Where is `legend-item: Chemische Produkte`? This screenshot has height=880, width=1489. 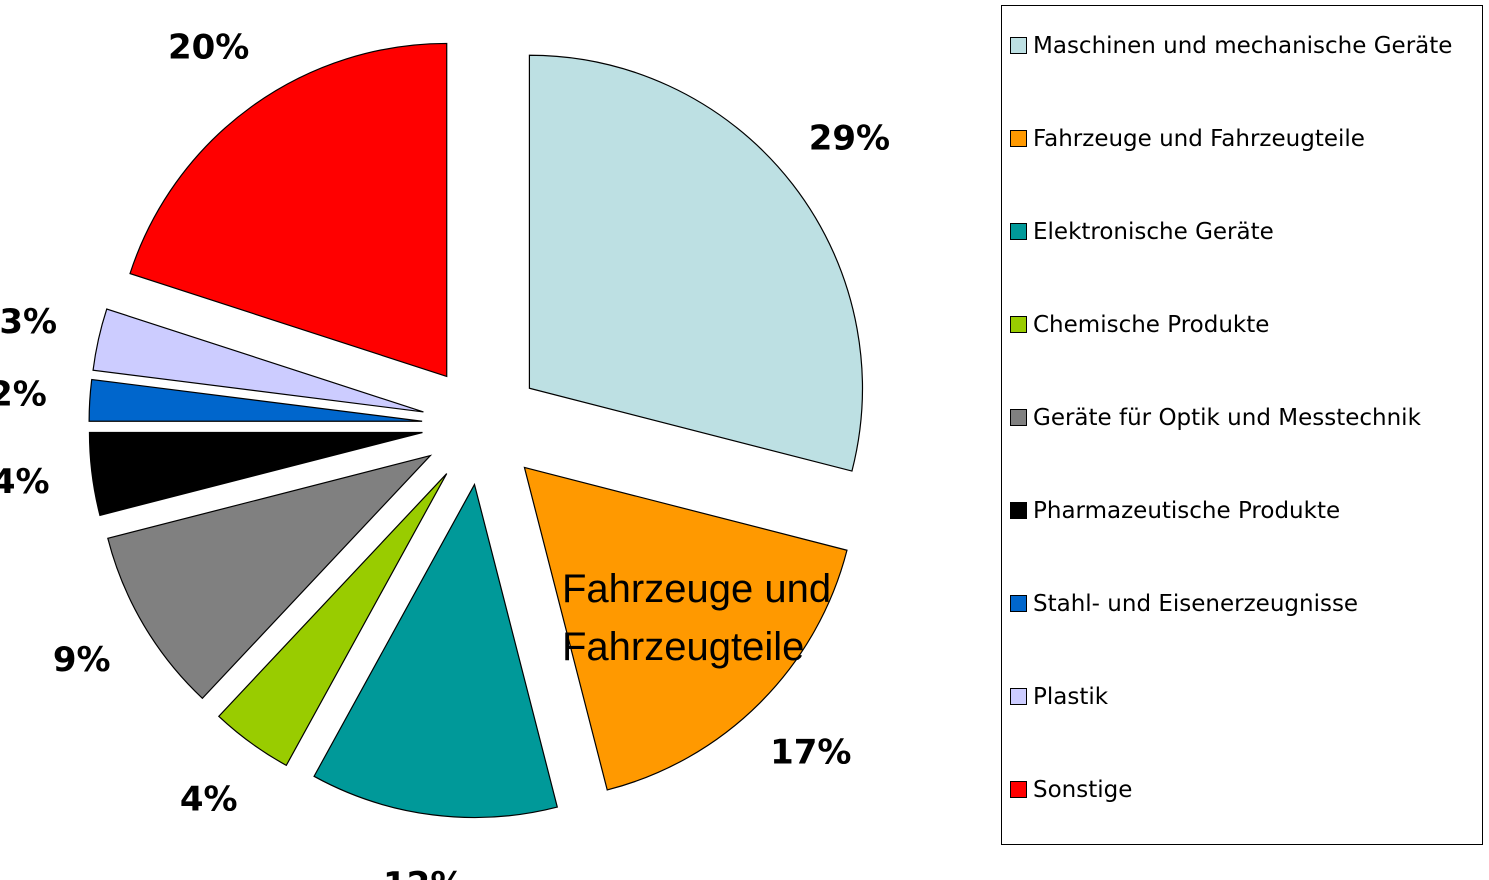
legend-item: Chemische Produkte is located at coordinates (1243, 325).